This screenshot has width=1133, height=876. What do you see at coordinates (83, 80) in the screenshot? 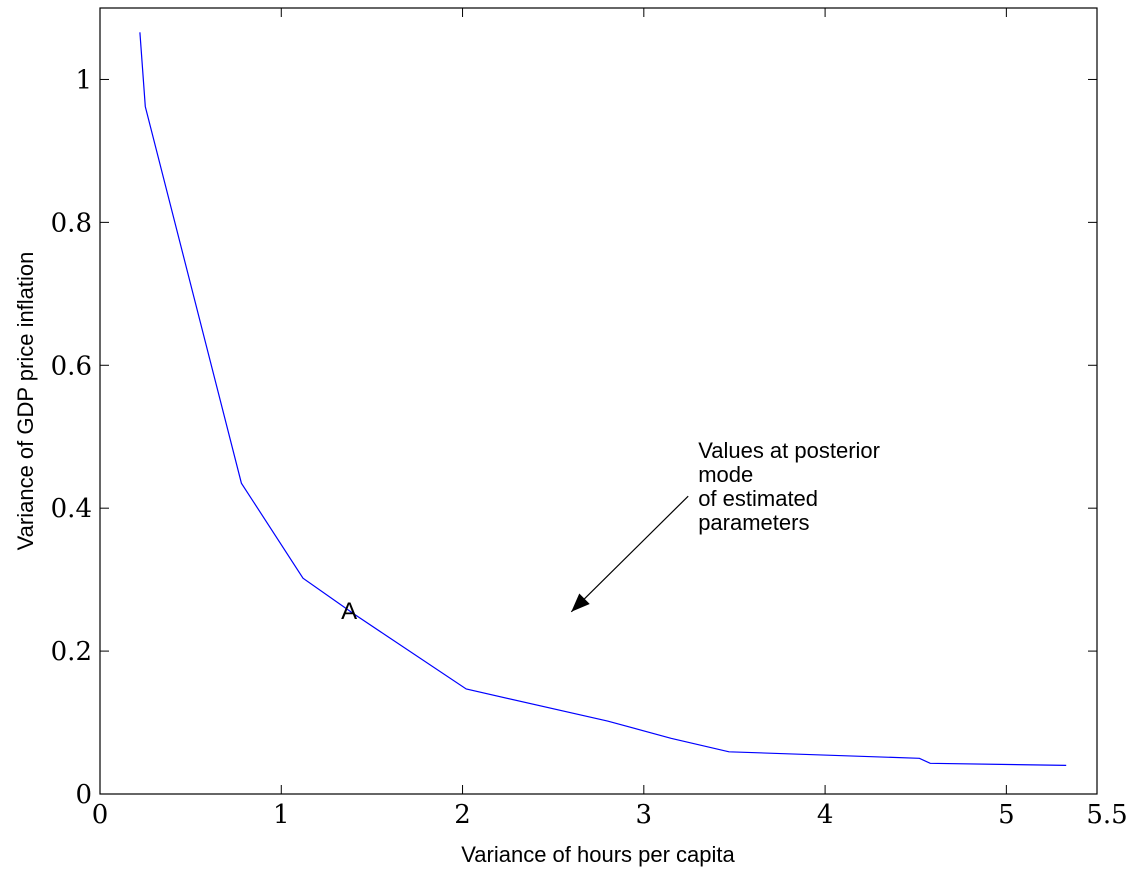
I see `y-tick-label: 1` at bounding box center [83, 80].